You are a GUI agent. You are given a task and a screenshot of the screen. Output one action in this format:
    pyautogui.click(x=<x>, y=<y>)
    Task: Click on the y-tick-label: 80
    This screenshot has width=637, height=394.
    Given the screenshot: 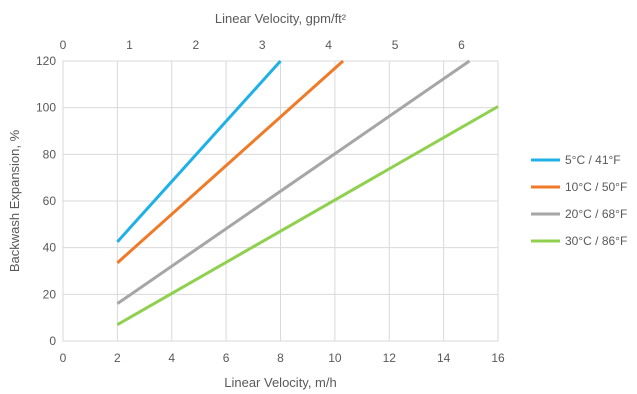 What is the action you would take?
    pyautogui.click(x=50, y=154)
    